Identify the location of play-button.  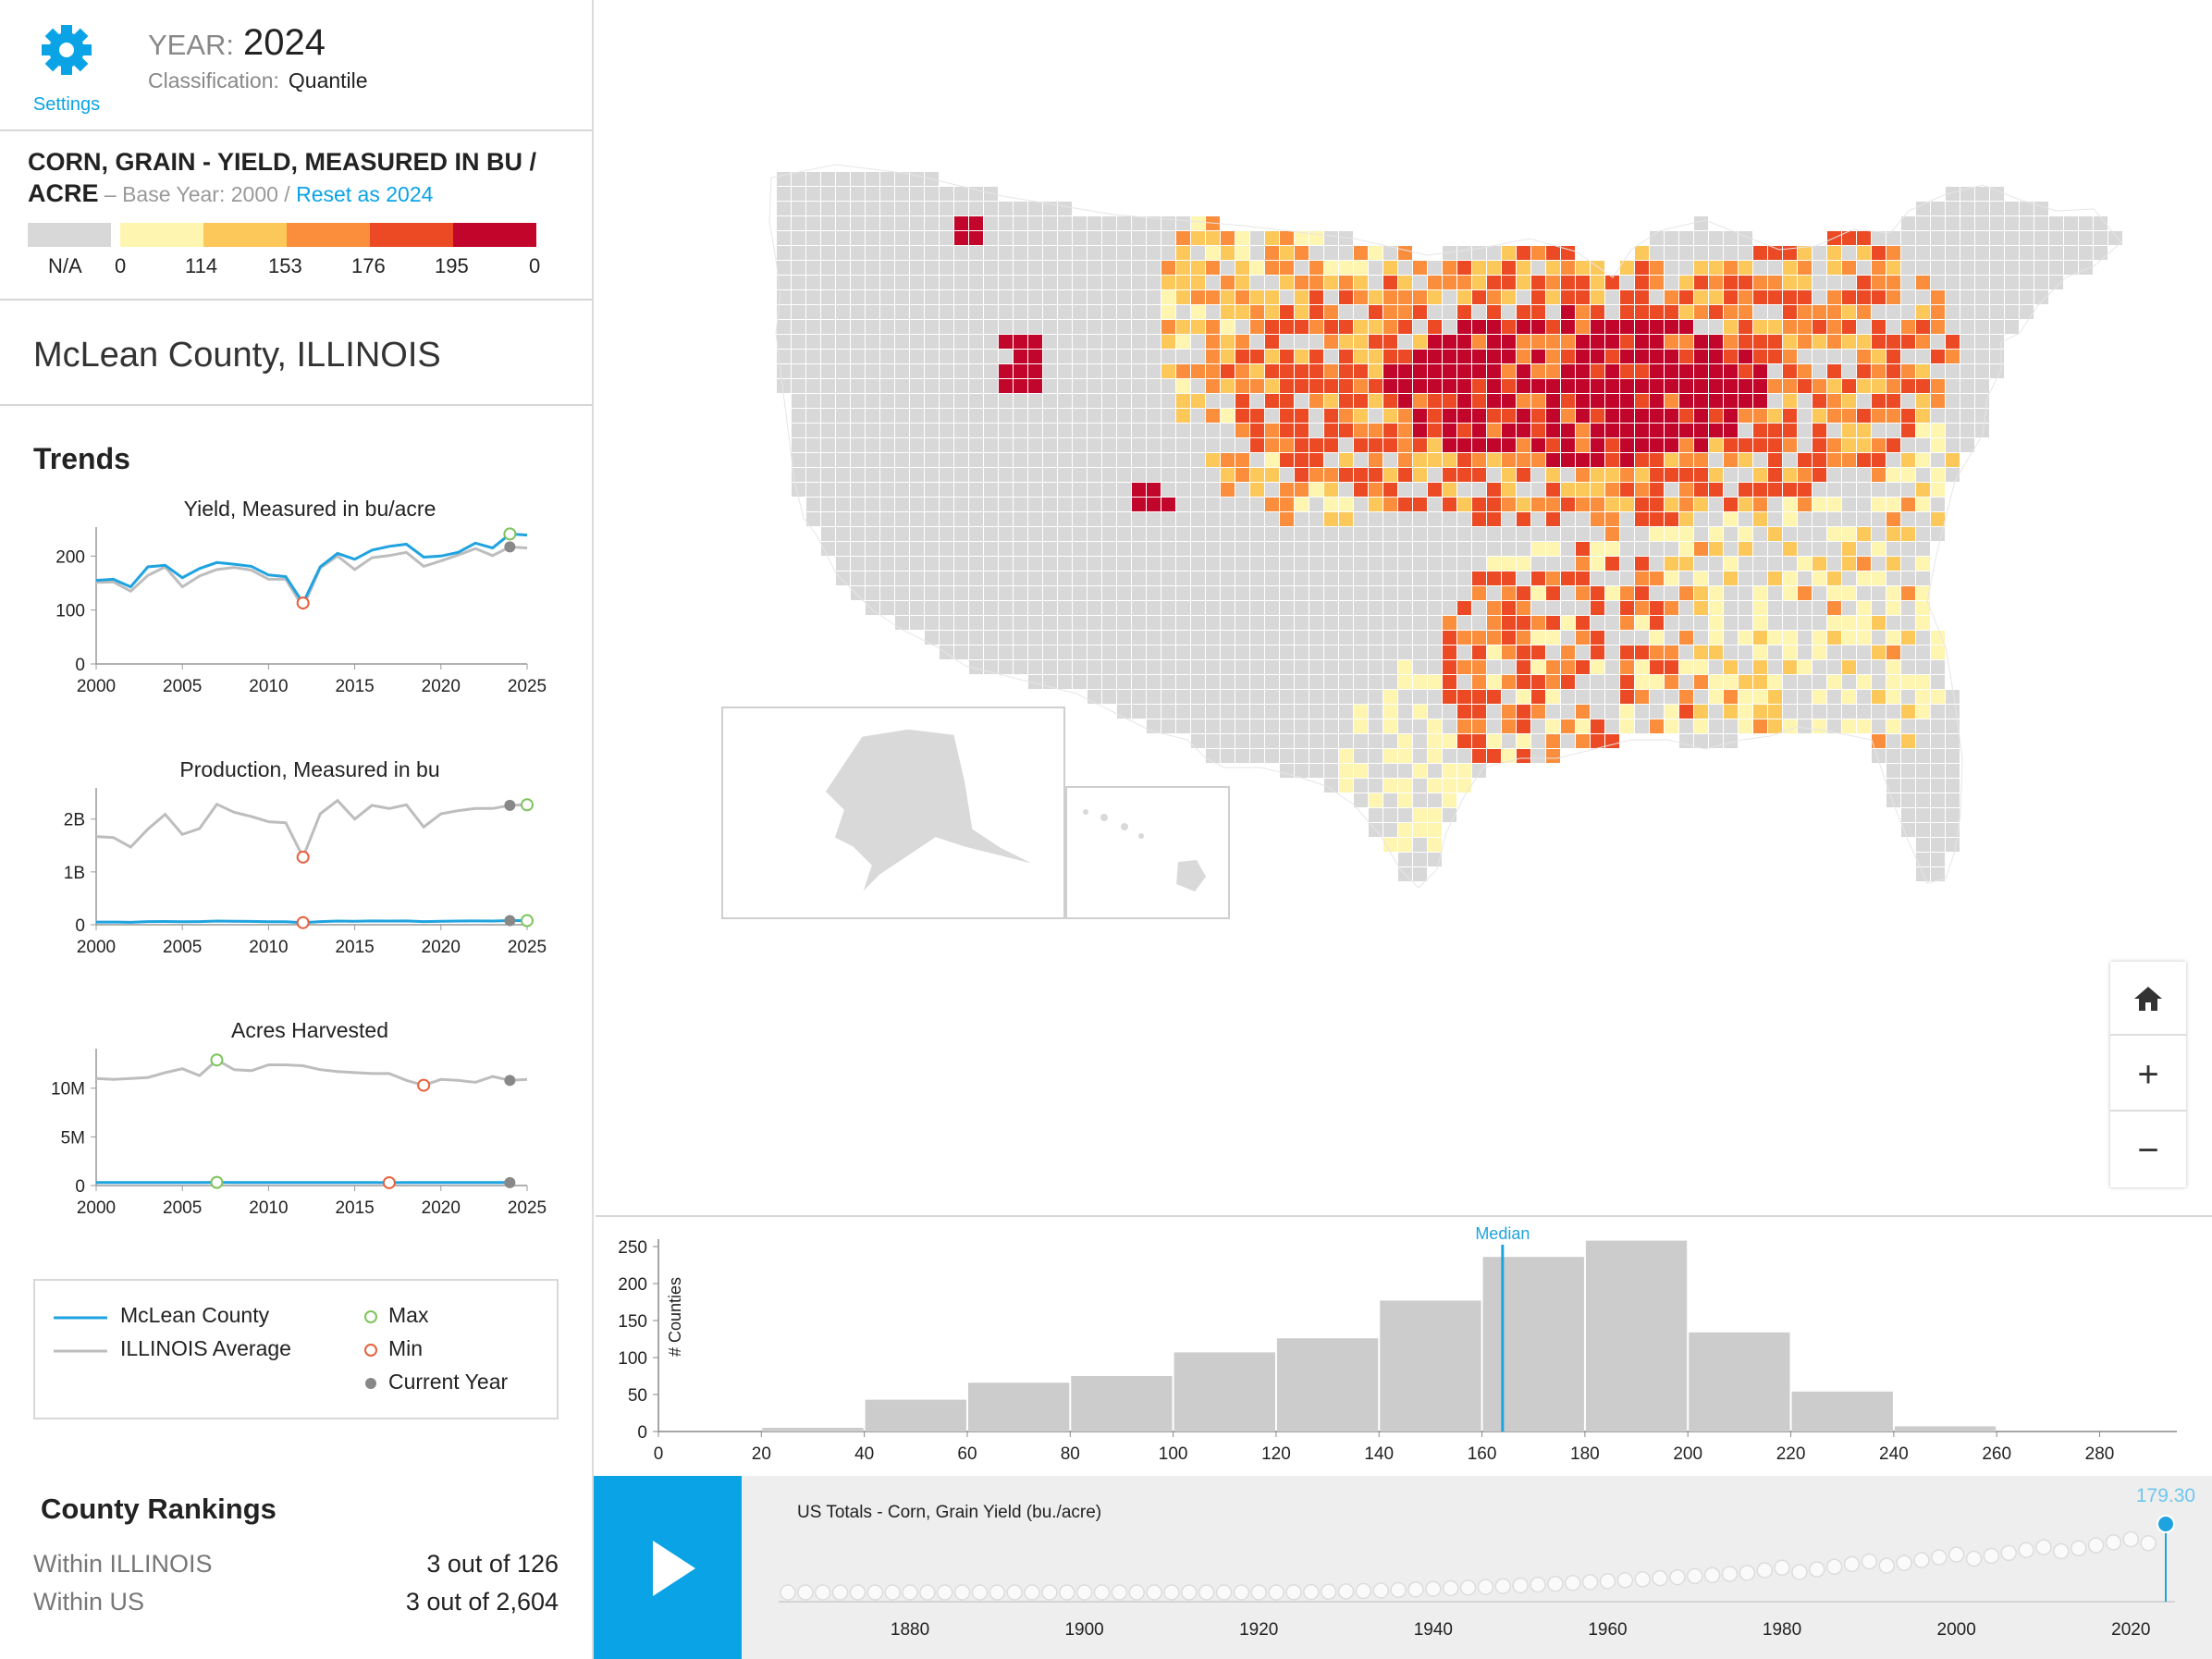
(668, 1568).